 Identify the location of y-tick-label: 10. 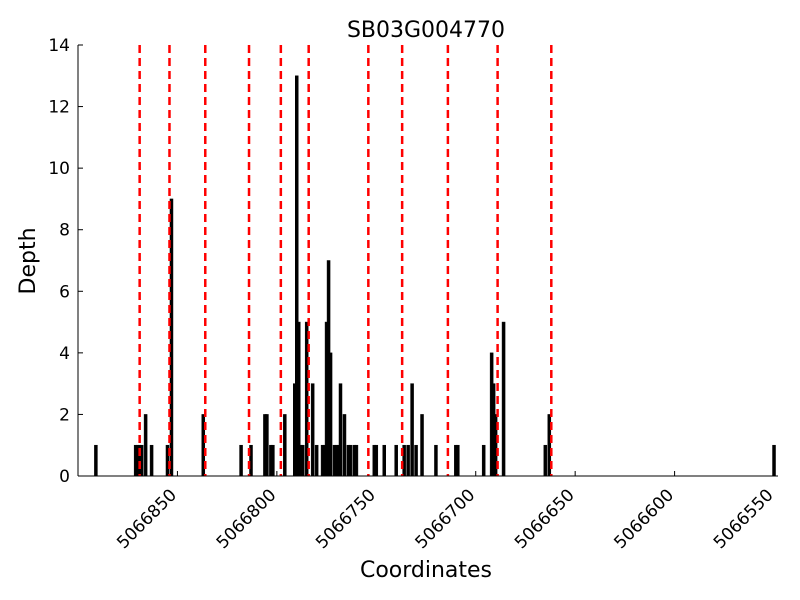
(59, 169).